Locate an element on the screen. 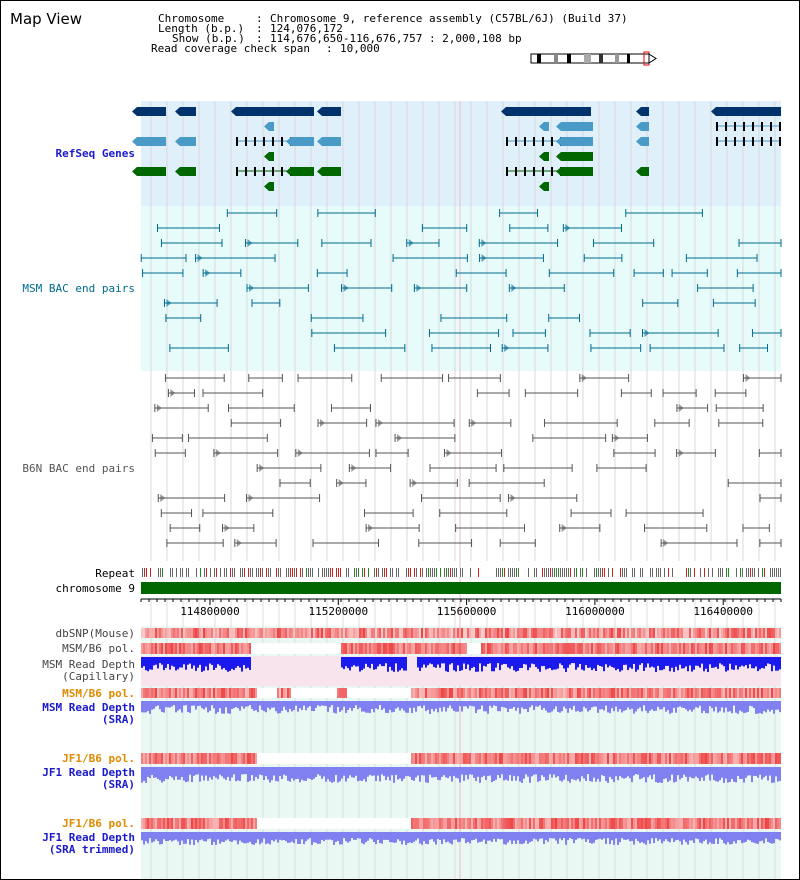 This screenshot has height=880, width=800. msm-bac-track is located at coordinates (461, 280).